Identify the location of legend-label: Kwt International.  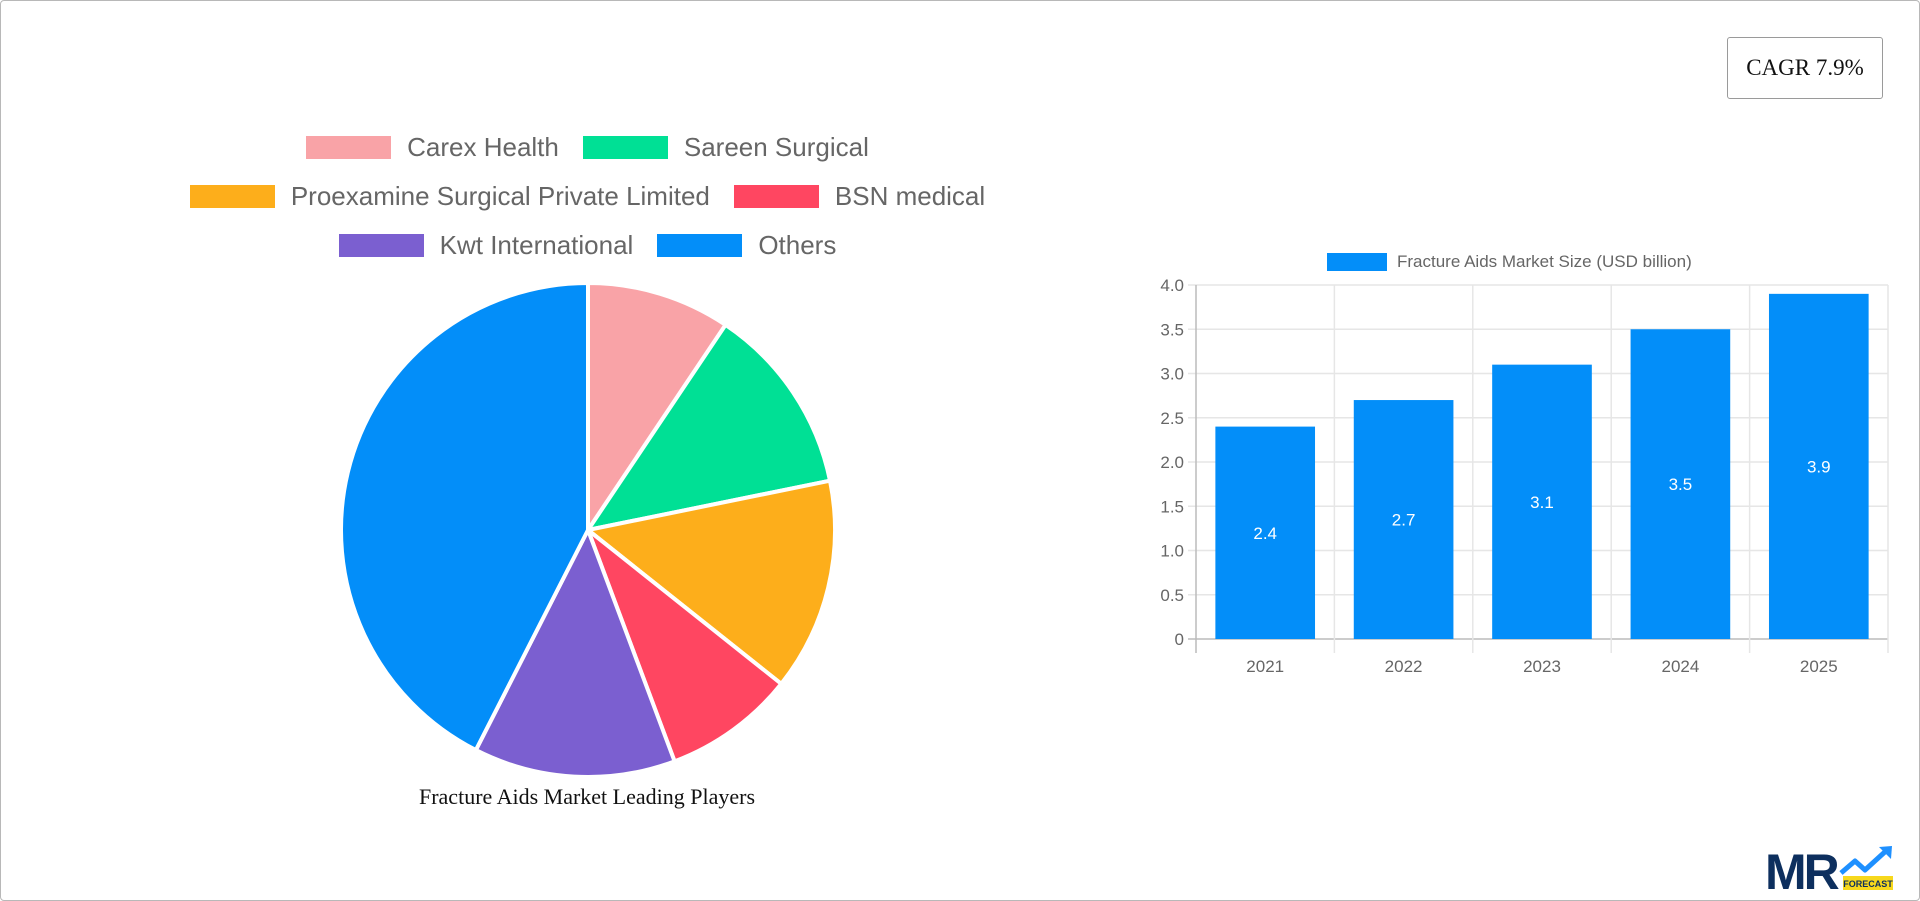
(536, 245).